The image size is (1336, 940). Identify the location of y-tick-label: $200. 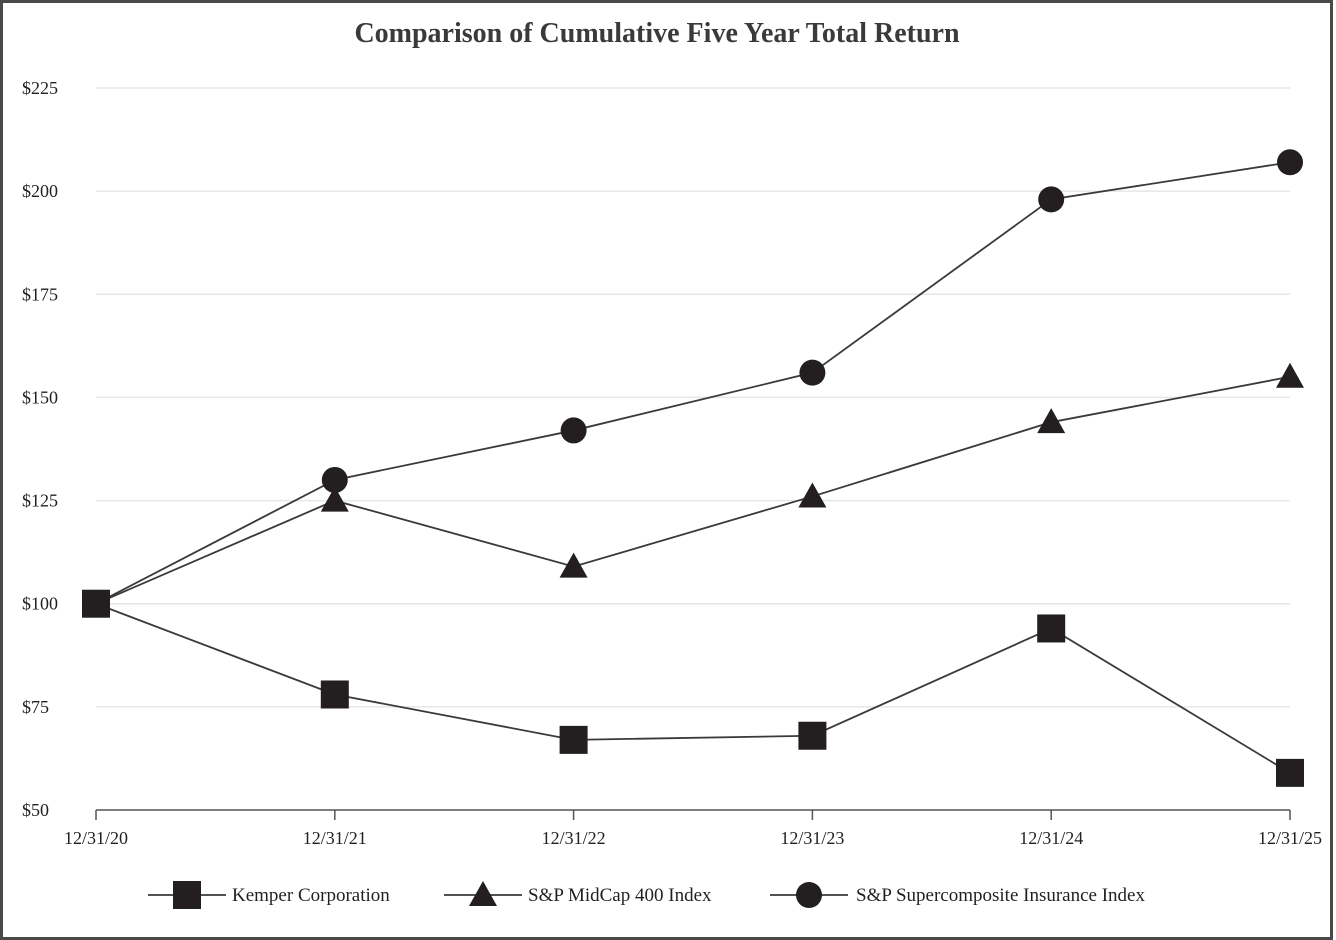
(40, 191).